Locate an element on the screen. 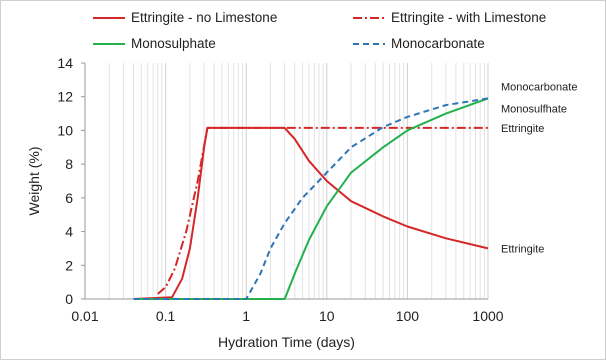 This screenshot has width=606, height=361. x-tick-label: 1000 is located at coordinates (487, 316).